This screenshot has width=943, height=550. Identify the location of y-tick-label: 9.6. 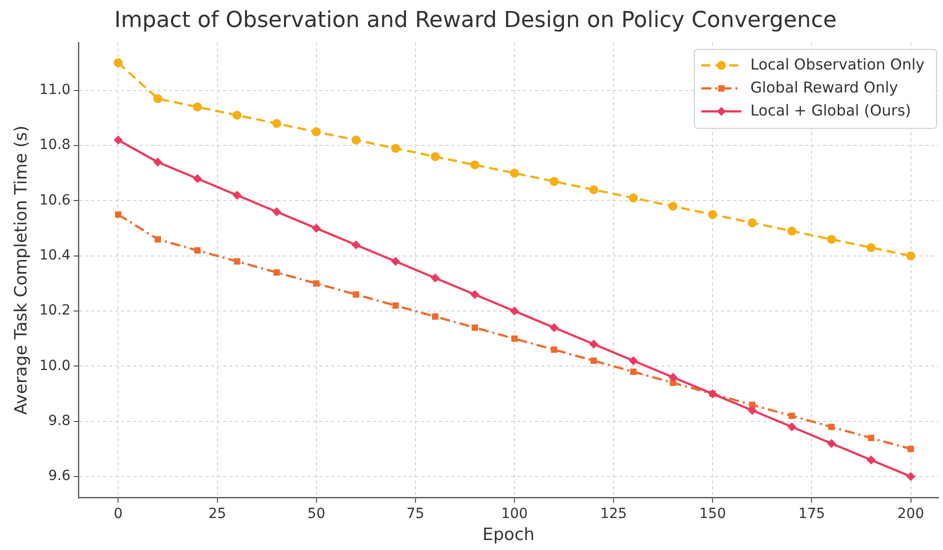
(59, 476).